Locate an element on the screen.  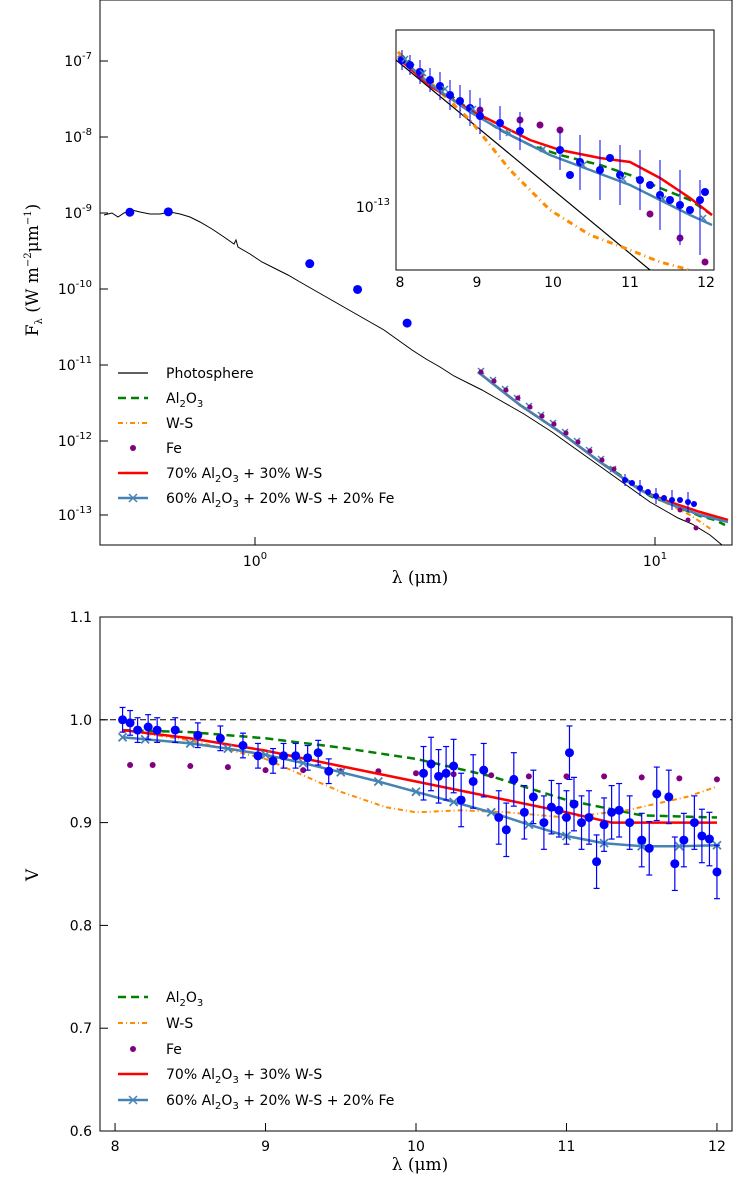
legend-mix60-marker is located at coordinates (133, 498).